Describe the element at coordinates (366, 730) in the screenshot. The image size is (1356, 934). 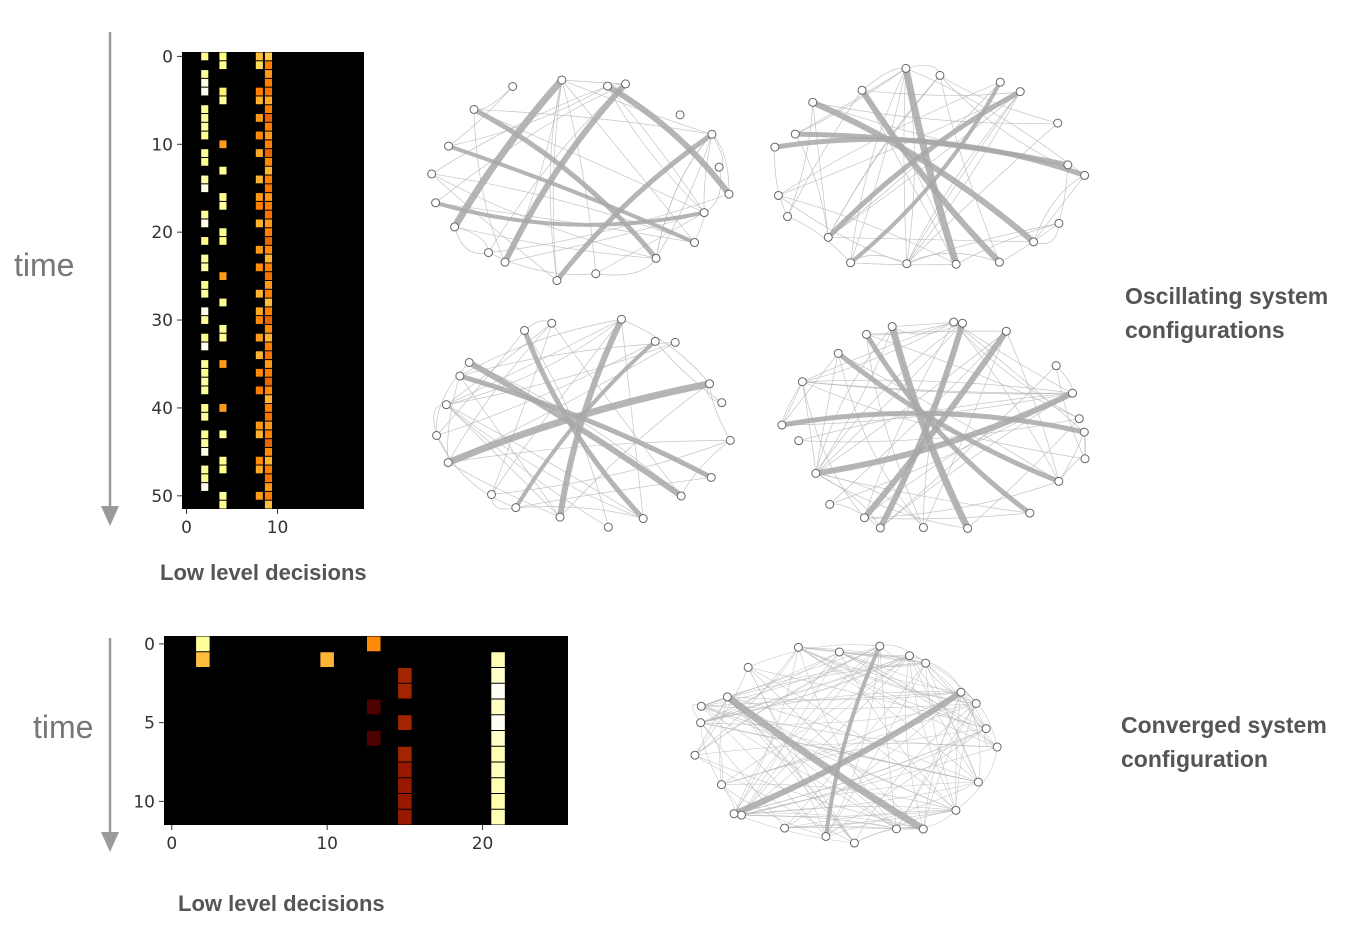
I see `heatmap-2-background` at that location.